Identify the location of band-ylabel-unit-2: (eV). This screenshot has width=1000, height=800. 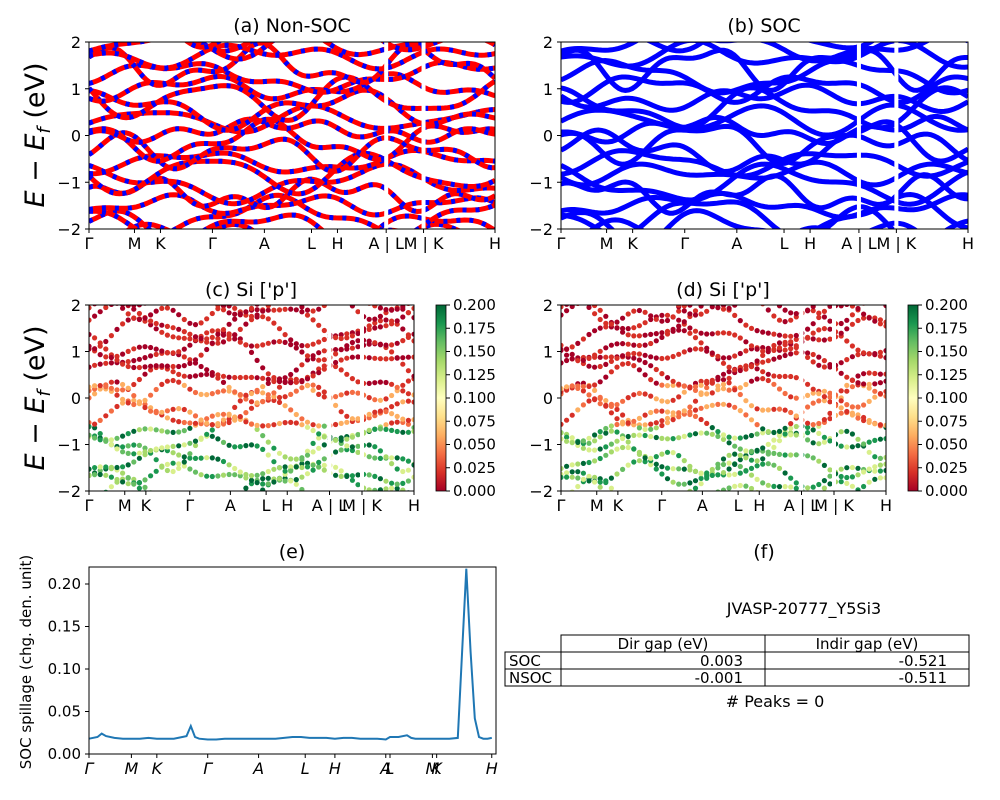
(35, 358).